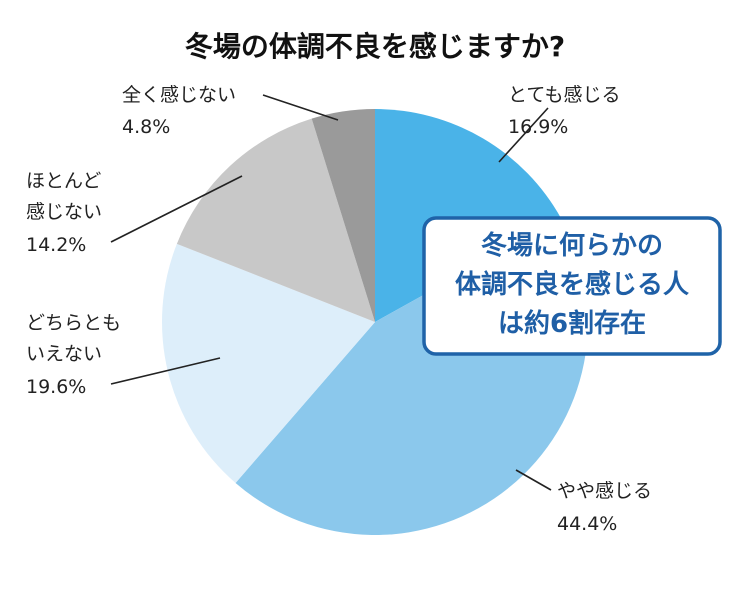 The height and width of the screenshot is (600, 750). I want to click on slice-label-2: やや感じる, so click(604, 491).